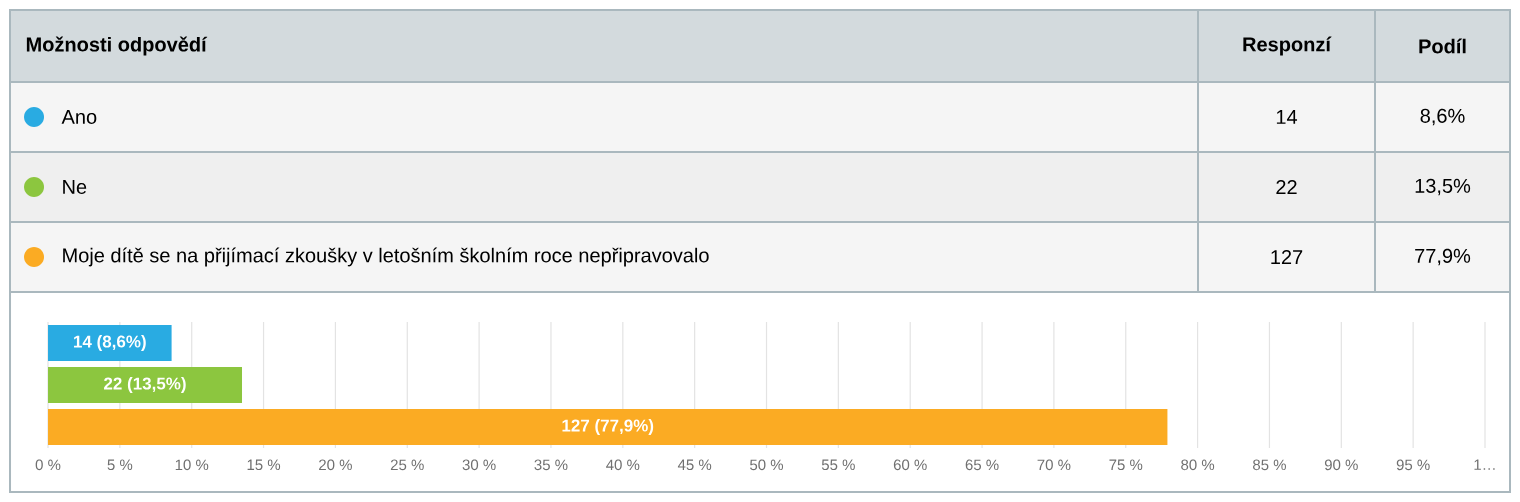 Image resolution: width=1520 pixels, height=502 pixels. I want to click on x-tick-label: 90 %, so click(1341, 465).